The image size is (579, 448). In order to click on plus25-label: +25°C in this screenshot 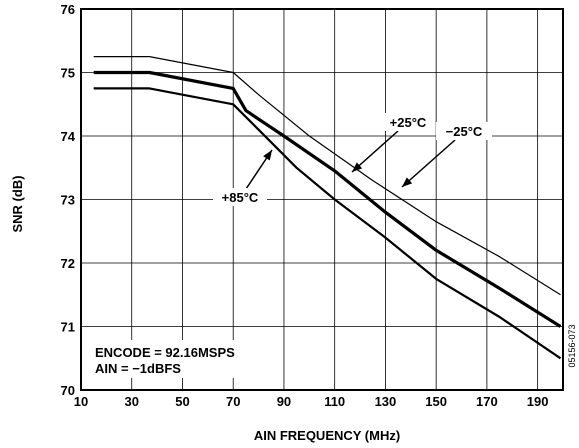, I will do `click(408, 122)`.